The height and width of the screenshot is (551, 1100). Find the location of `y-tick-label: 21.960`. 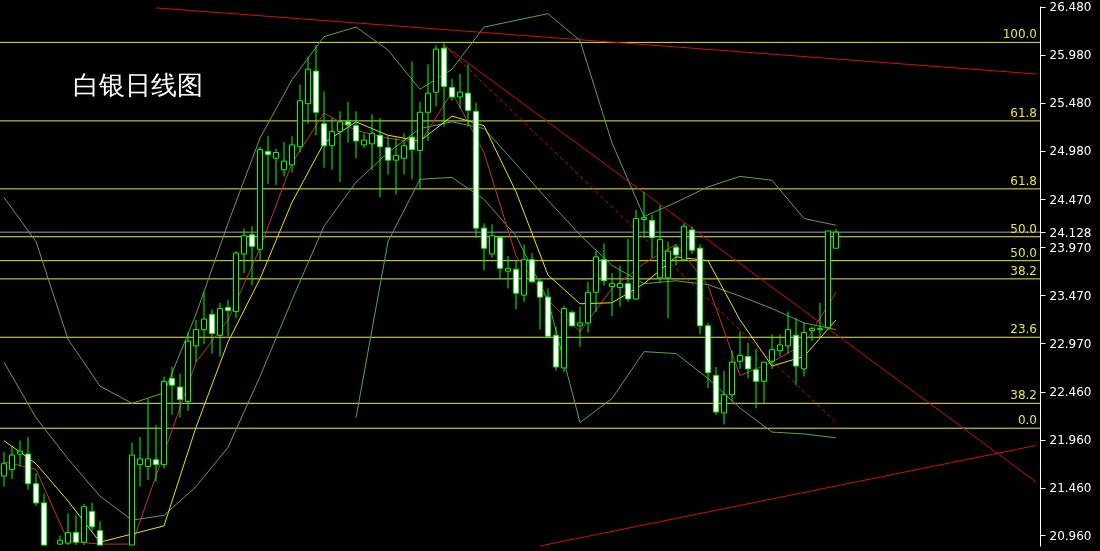

y-tick-label: 21.960 is located at coordinates (1070, 440).